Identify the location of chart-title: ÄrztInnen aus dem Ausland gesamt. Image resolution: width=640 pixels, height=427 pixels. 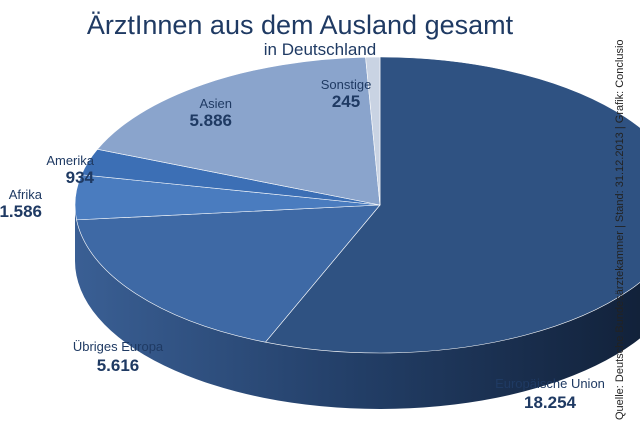
(300, 25).